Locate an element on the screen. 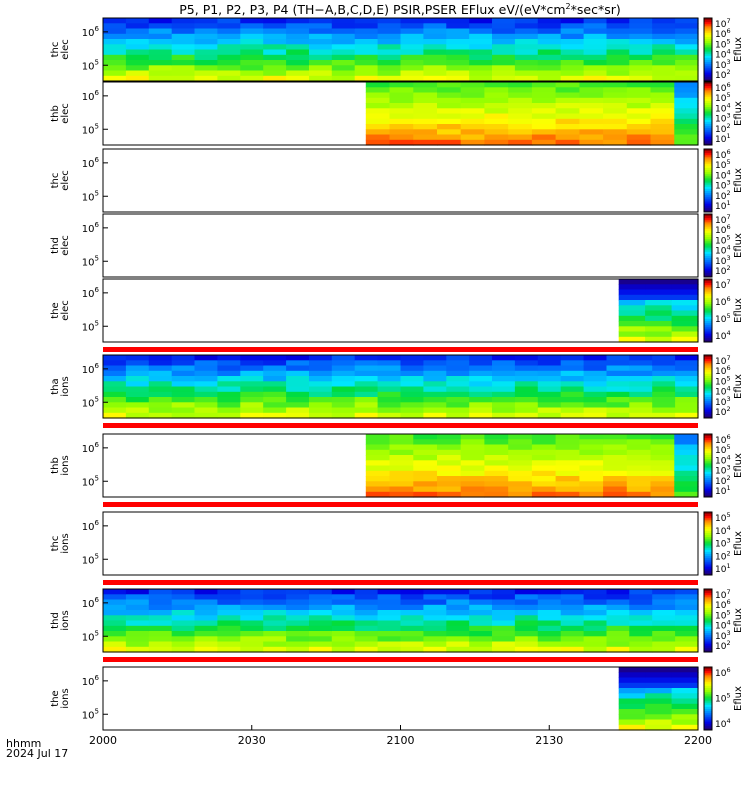  colorbar-tick-label: 10³ is located at coordinates (723, 635).